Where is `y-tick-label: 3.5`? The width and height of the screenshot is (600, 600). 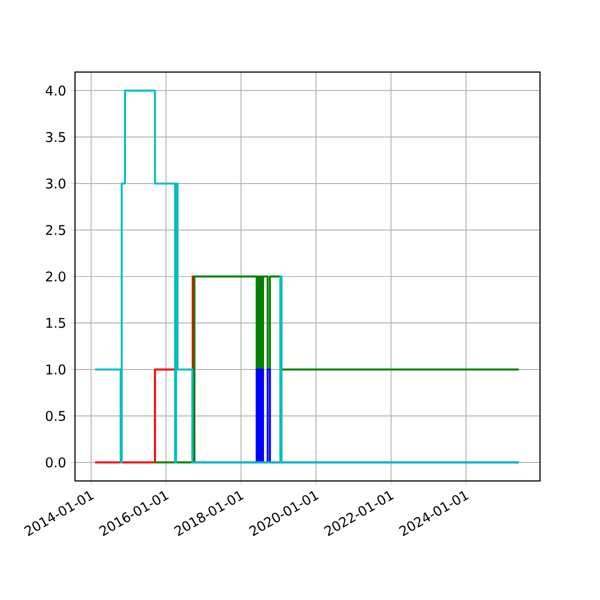 y-tick-label: 3.5 is located at coordinates (56, 137).